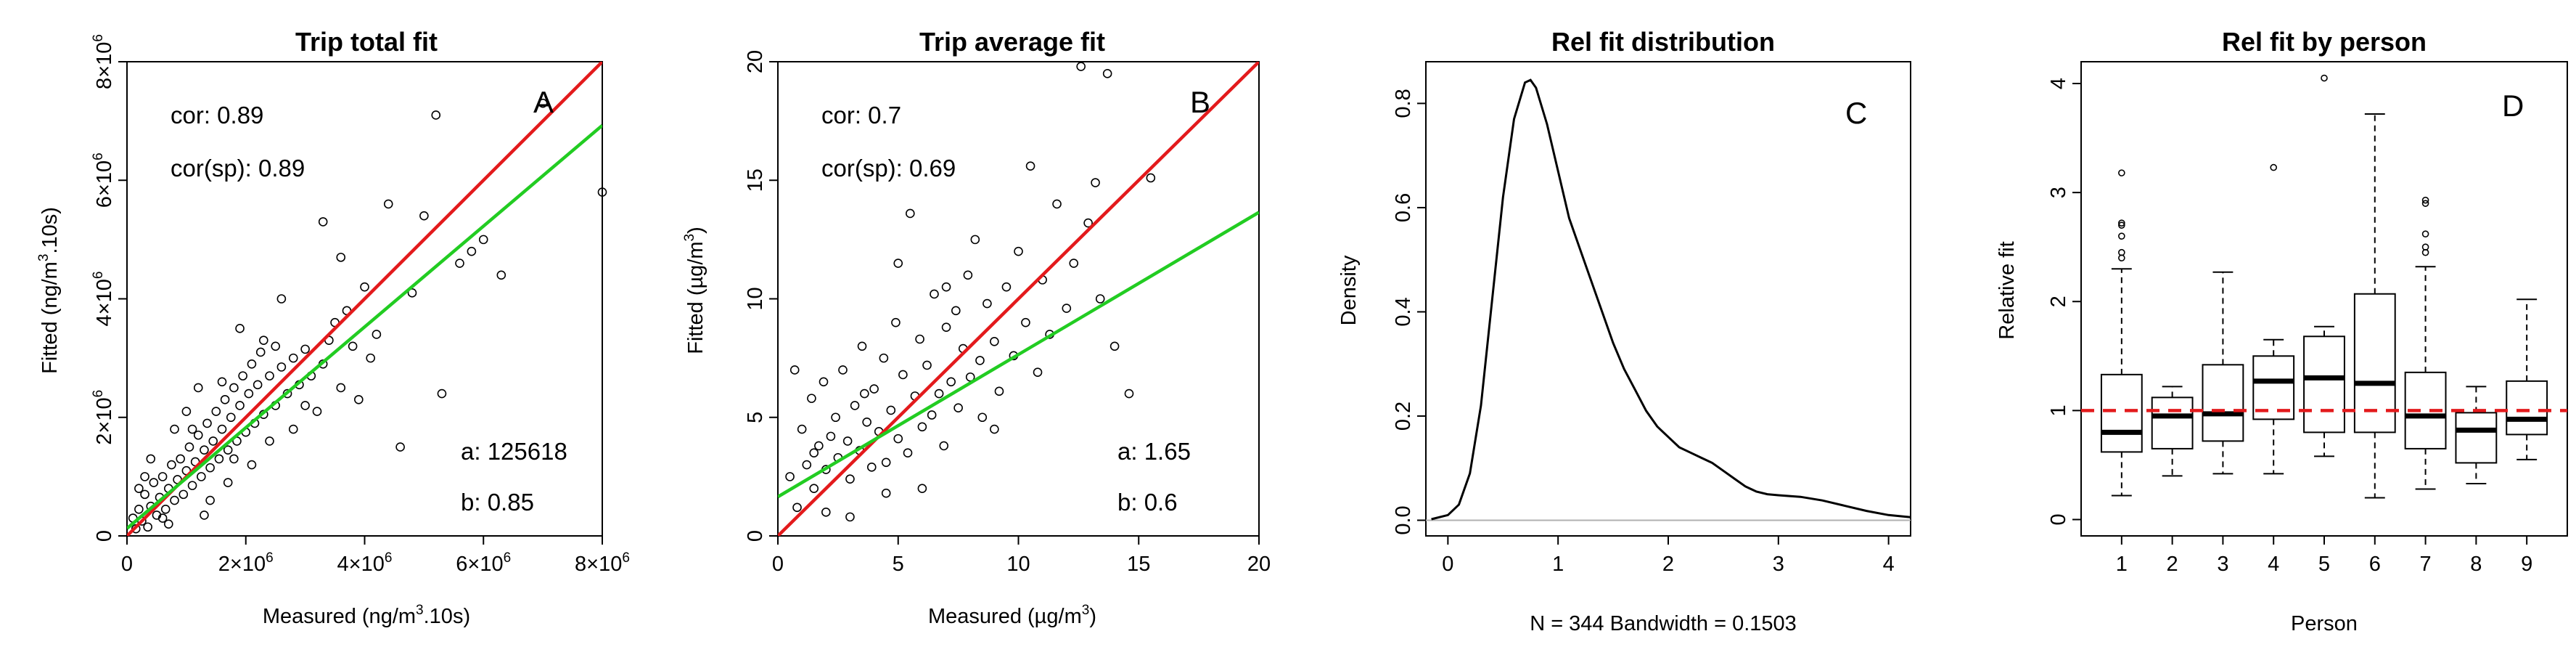 The height and width of the screenshot is (647, 2576). Describe the element at coordinates (2121, 236) in the screenshot. I see `panel-d-outlier` at that location.